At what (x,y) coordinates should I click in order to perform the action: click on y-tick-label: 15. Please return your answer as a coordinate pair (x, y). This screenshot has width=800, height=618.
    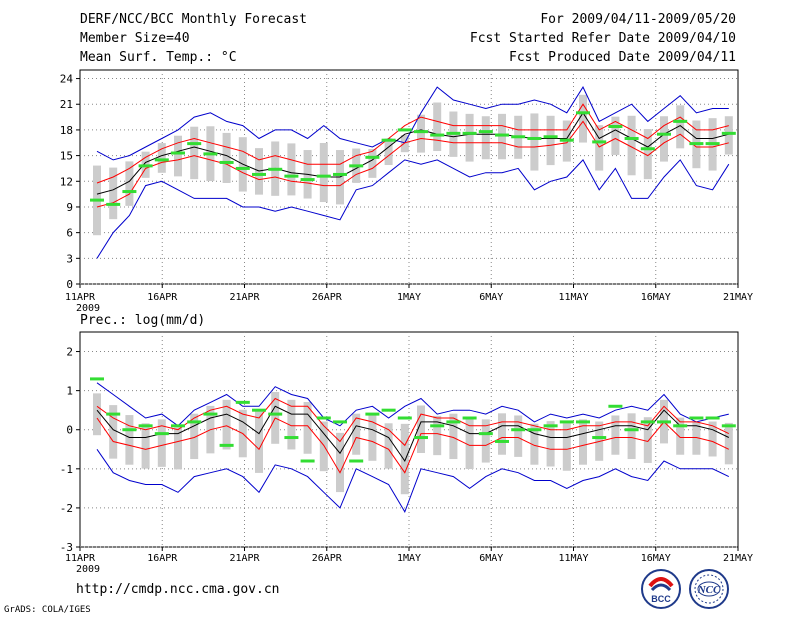
    Looking at the image, I should click on (66, 156).